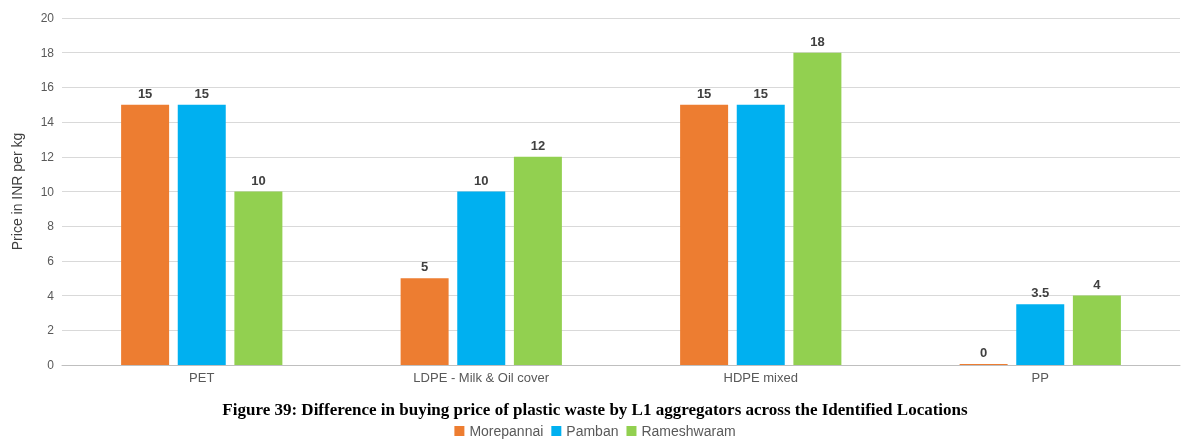 This screenshot has width=1190, height=445. I want to click on y-tick-label: 16, so click(47, 87).